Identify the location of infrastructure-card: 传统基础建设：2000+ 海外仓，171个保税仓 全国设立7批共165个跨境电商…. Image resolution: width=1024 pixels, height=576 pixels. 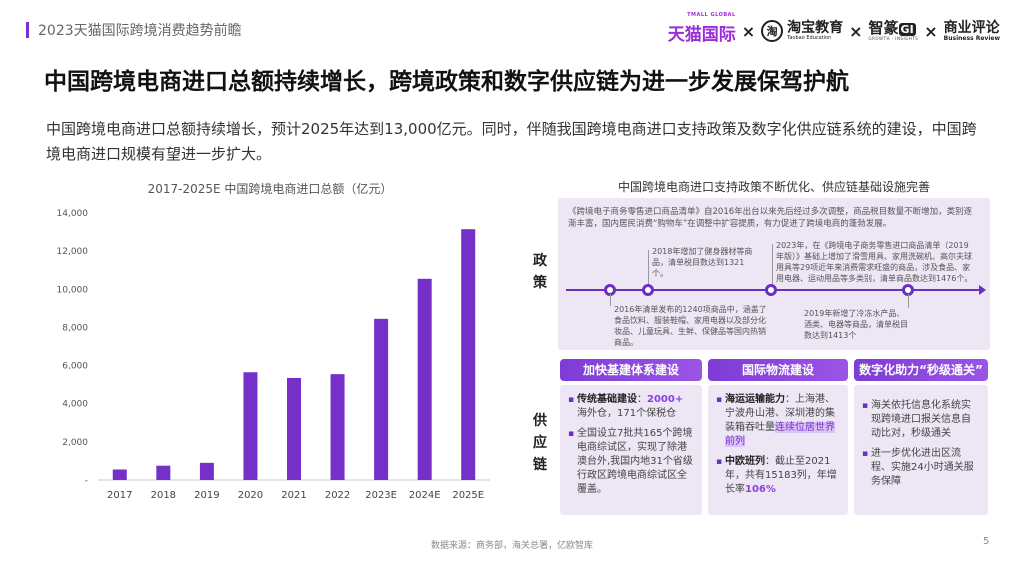
(631, 450).